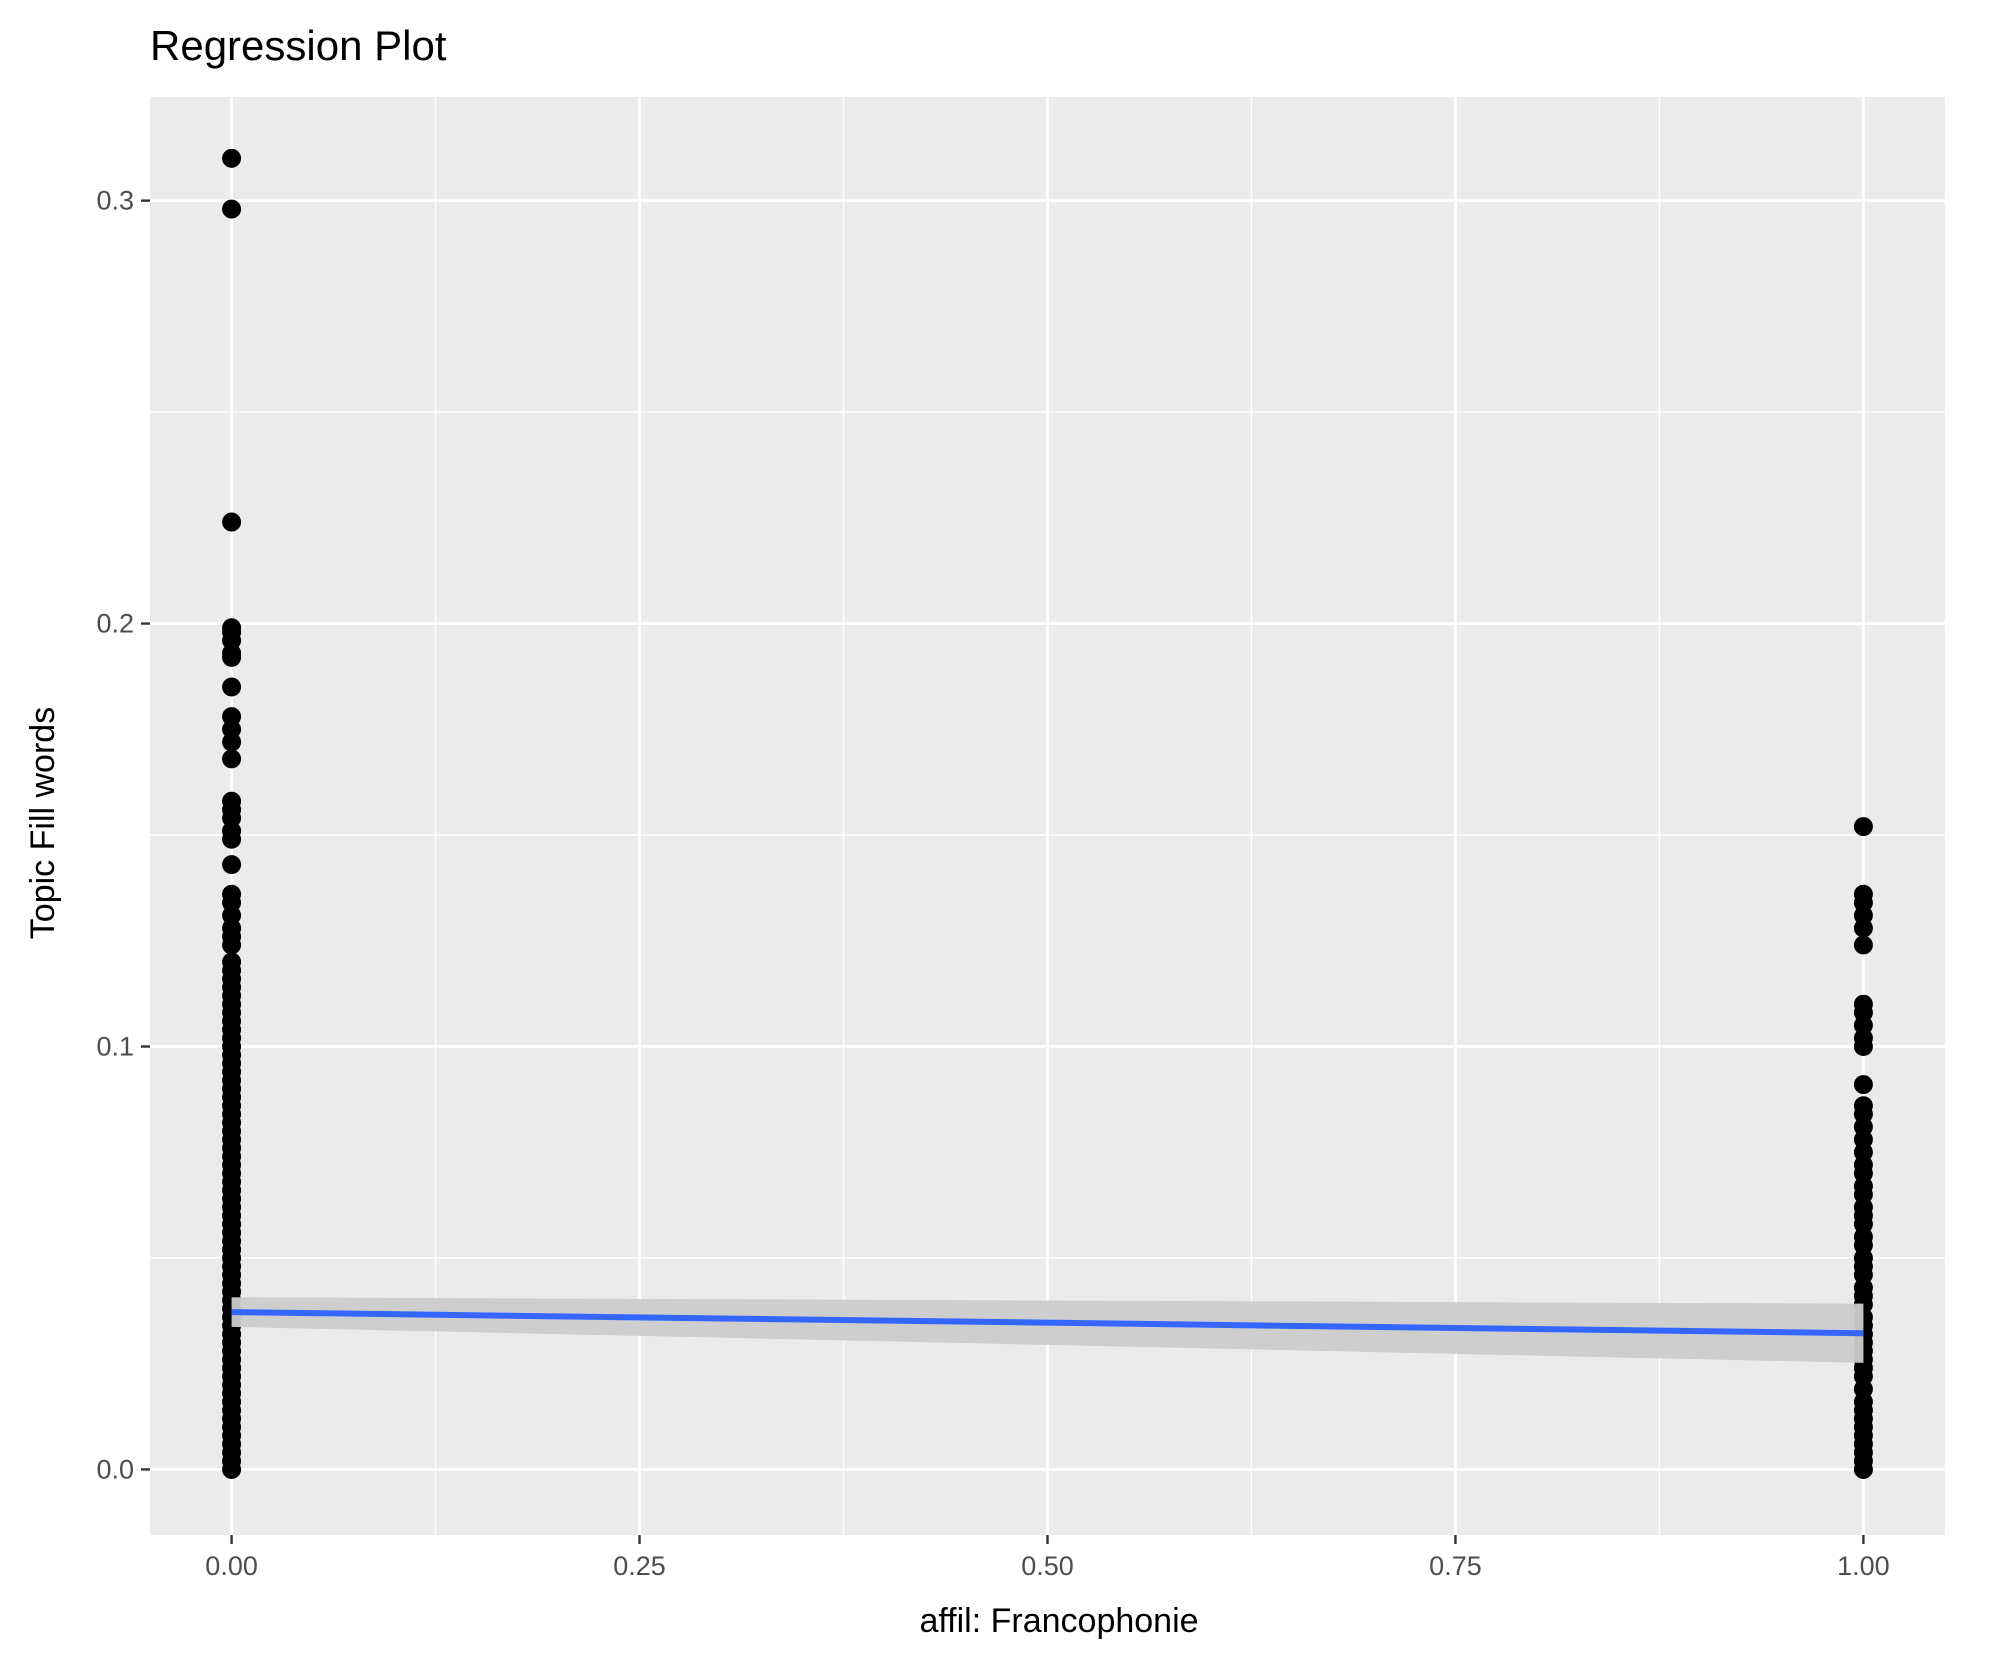  Describe the element at coordinates (1047, 1566) in the screenshot. I see `x-tick-label: 0.50` at that location.